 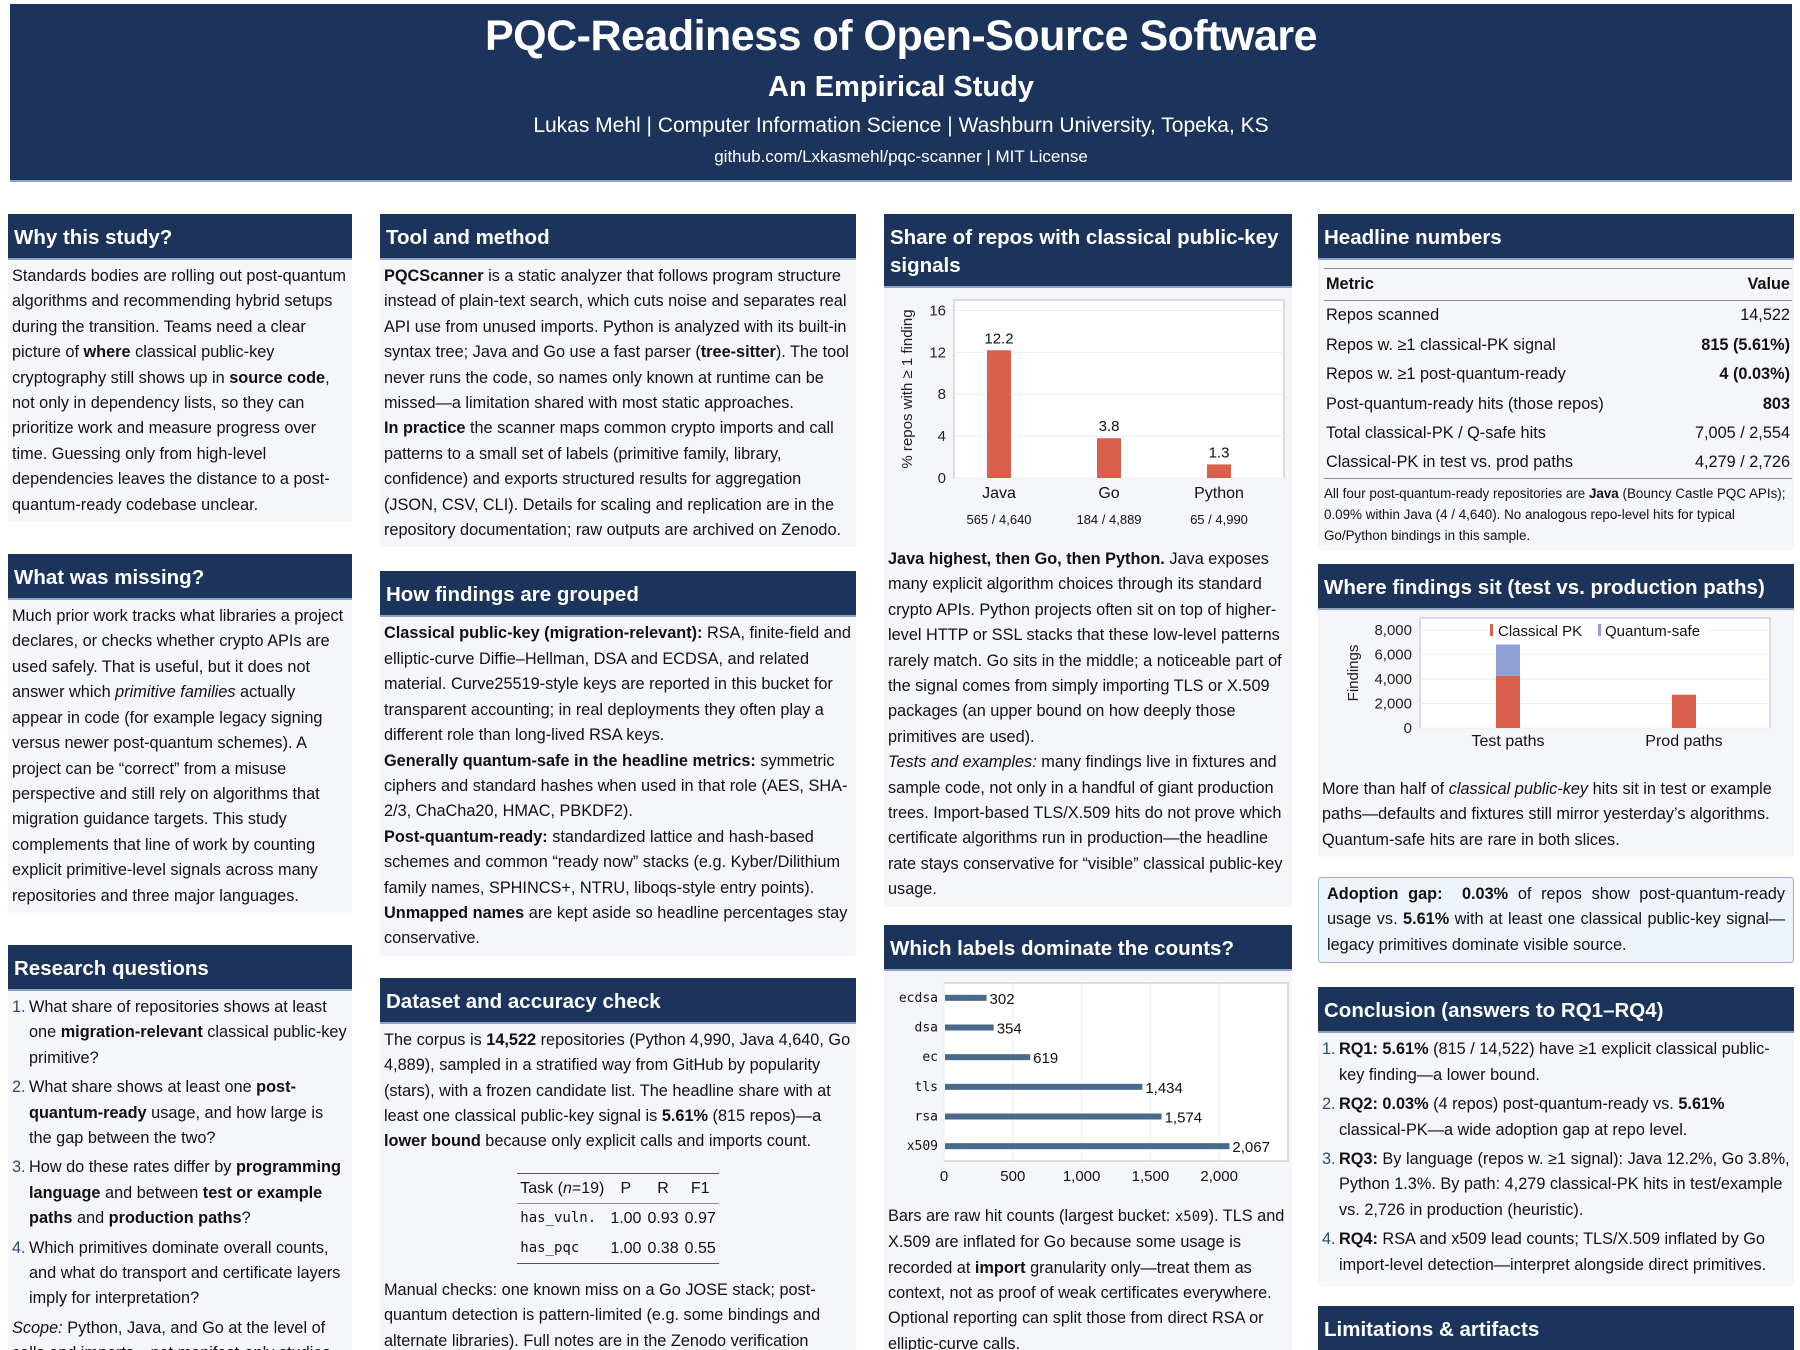 I want to click on svg-text: 3.8, so click(x=1109, y=426).